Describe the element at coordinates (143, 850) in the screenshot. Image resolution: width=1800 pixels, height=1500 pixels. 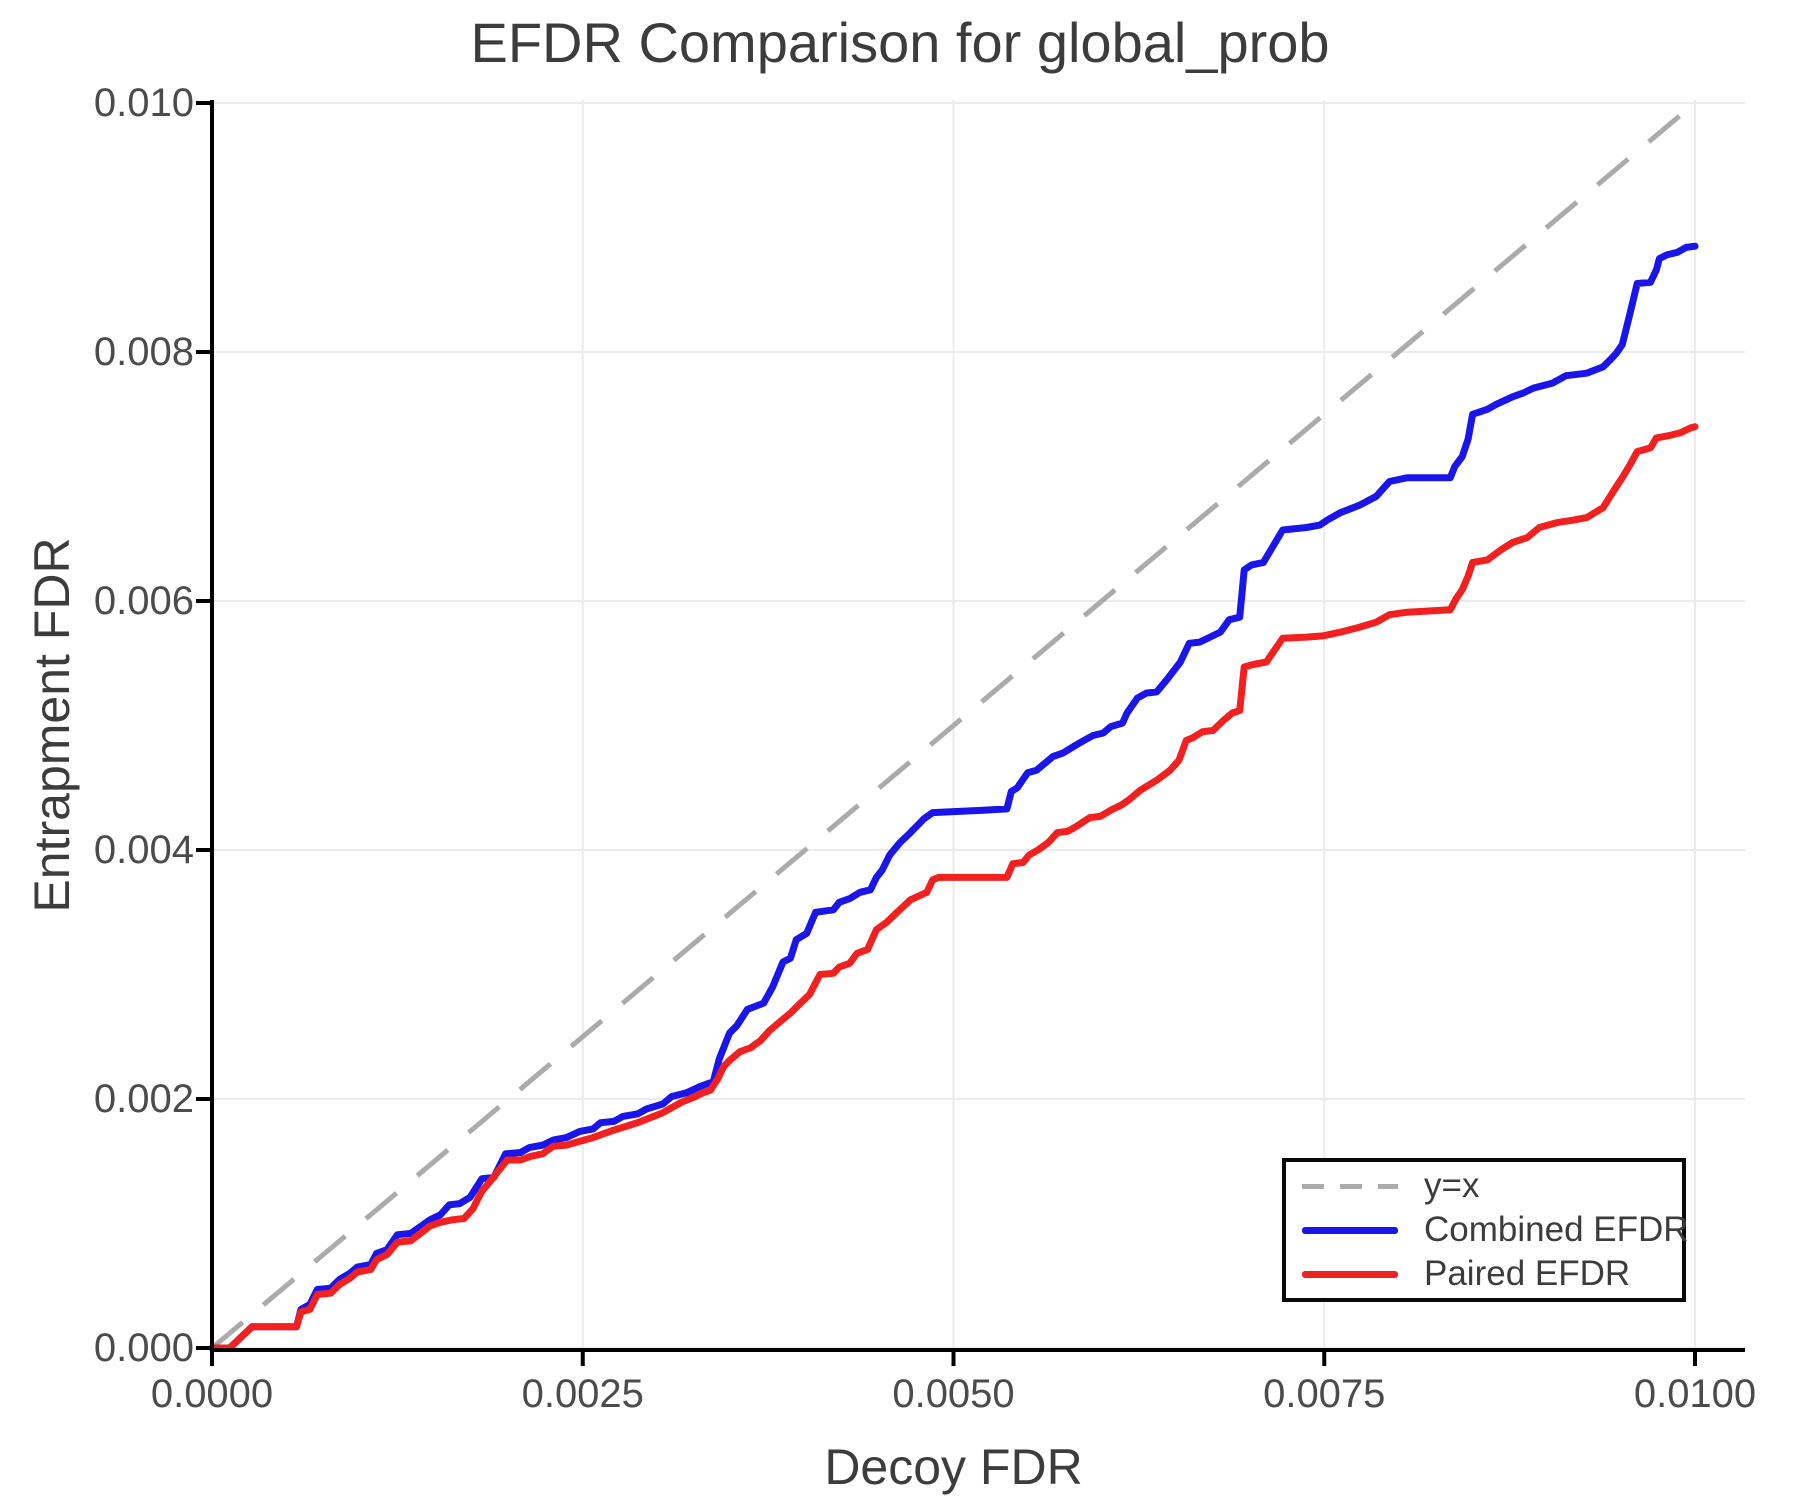
I see `y-tick-label: 0.004` at that location.